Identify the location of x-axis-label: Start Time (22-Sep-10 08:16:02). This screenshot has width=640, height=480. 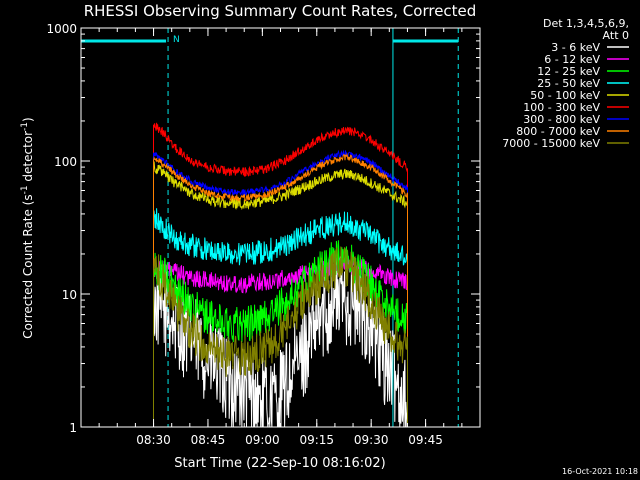
(279, 463).